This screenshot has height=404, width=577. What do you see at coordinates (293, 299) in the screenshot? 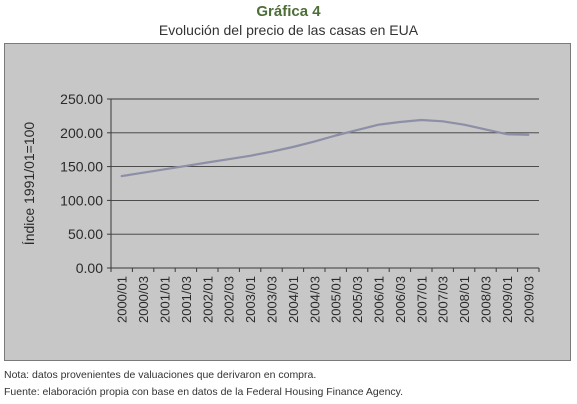
I see `x-tick-label: 2004/01` at bounding box center [293, 299].